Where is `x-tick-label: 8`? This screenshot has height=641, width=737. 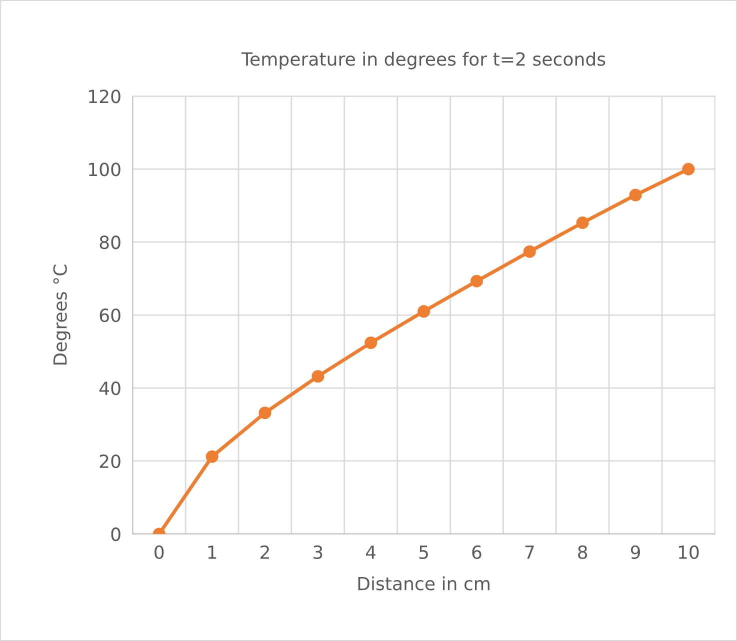
x-tick-label: 8 is located at coordinates (583, 552).